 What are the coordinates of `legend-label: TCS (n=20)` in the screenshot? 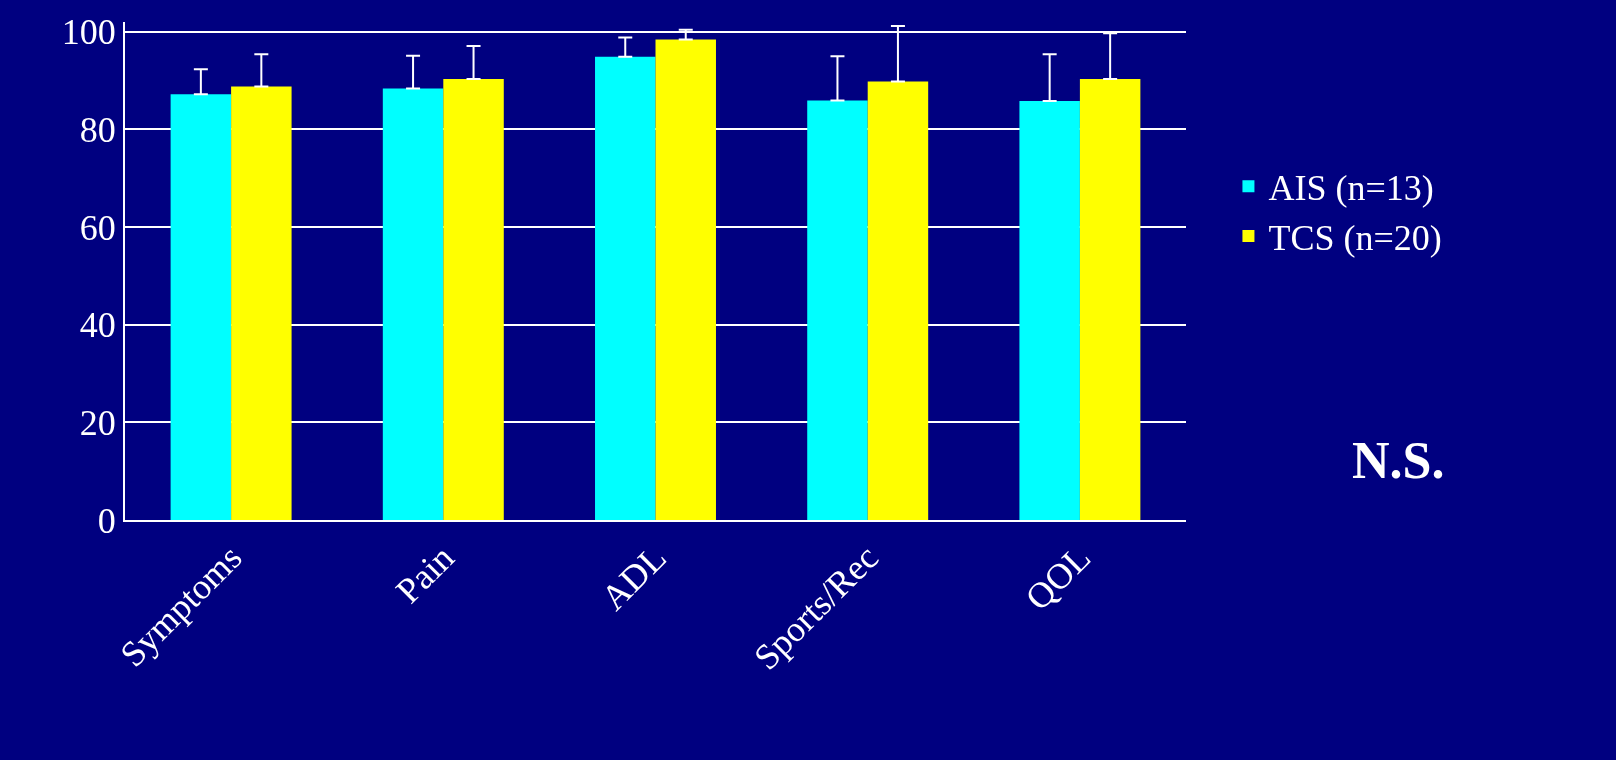 It's located at (1355, 237).